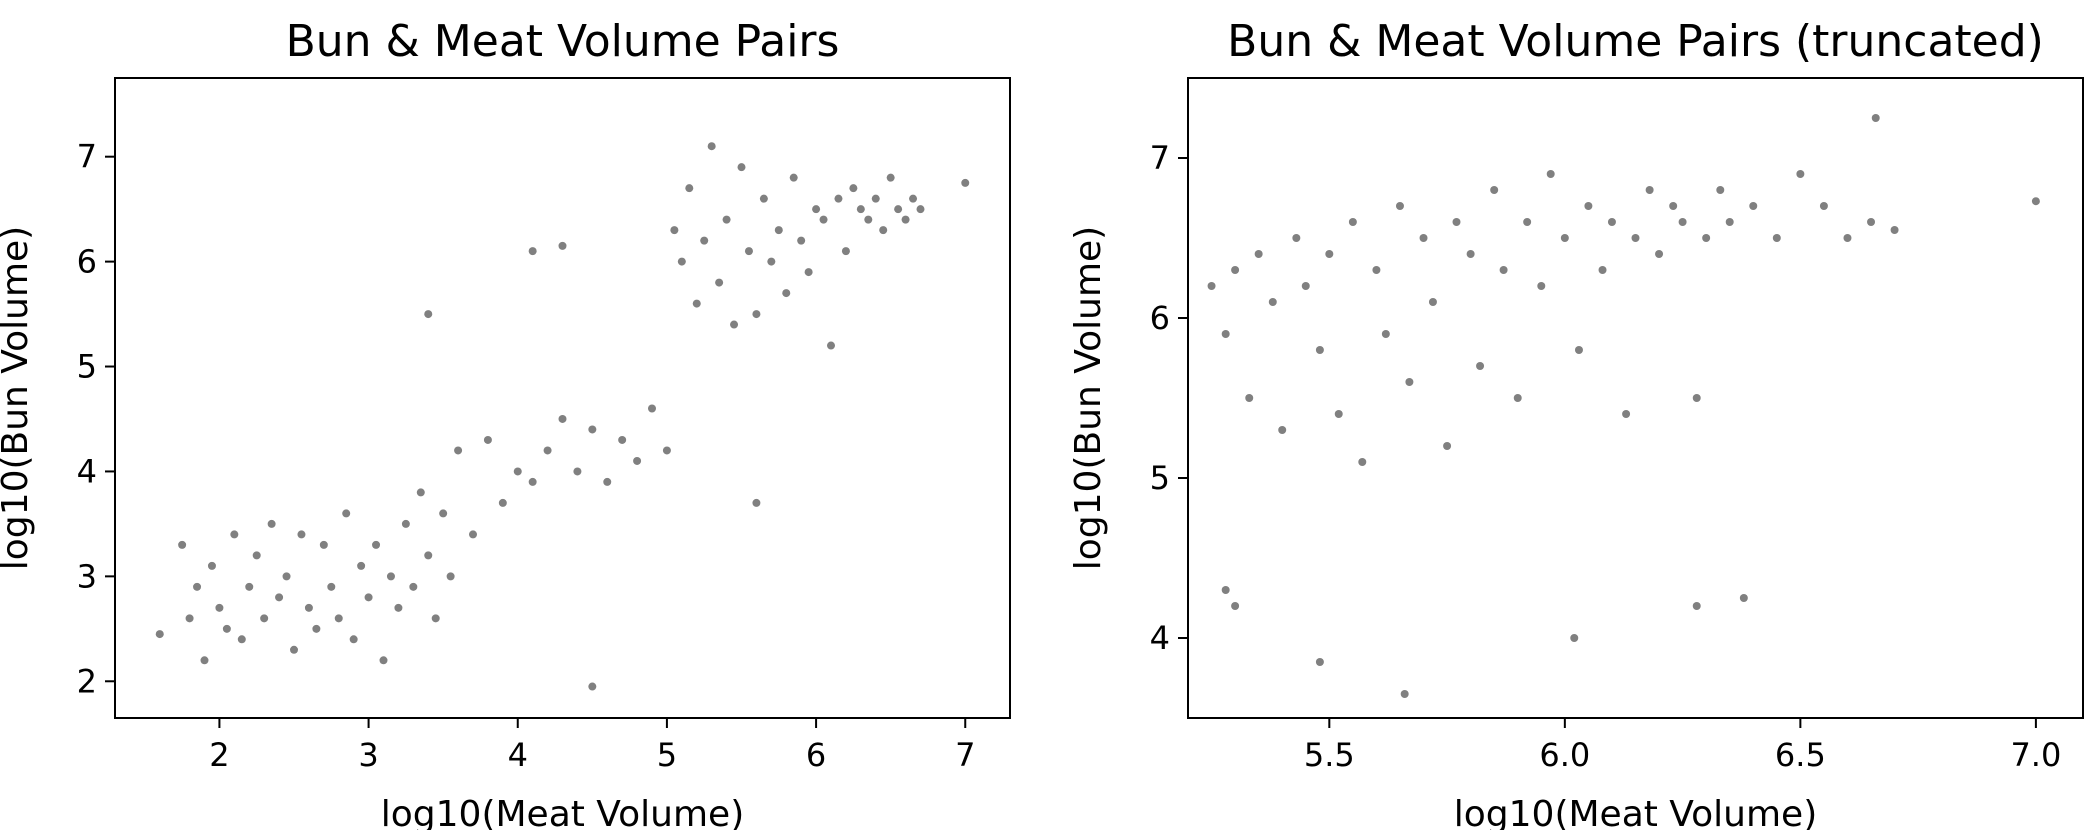 This screenshot has width=2100, height=830. What do you see at coordinates (1088, 398) in the screenshot?
I see `y-axis-label: log10(Bun Volume)` at bounding box center [1088, 398].